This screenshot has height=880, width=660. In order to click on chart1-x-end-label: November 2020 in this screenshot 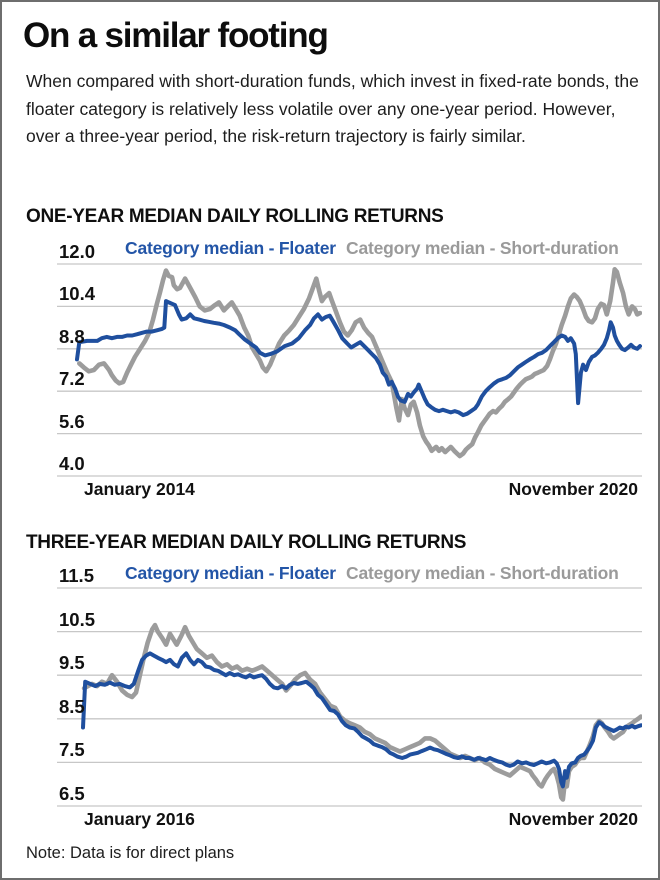, I will do `click(573, 489)`.